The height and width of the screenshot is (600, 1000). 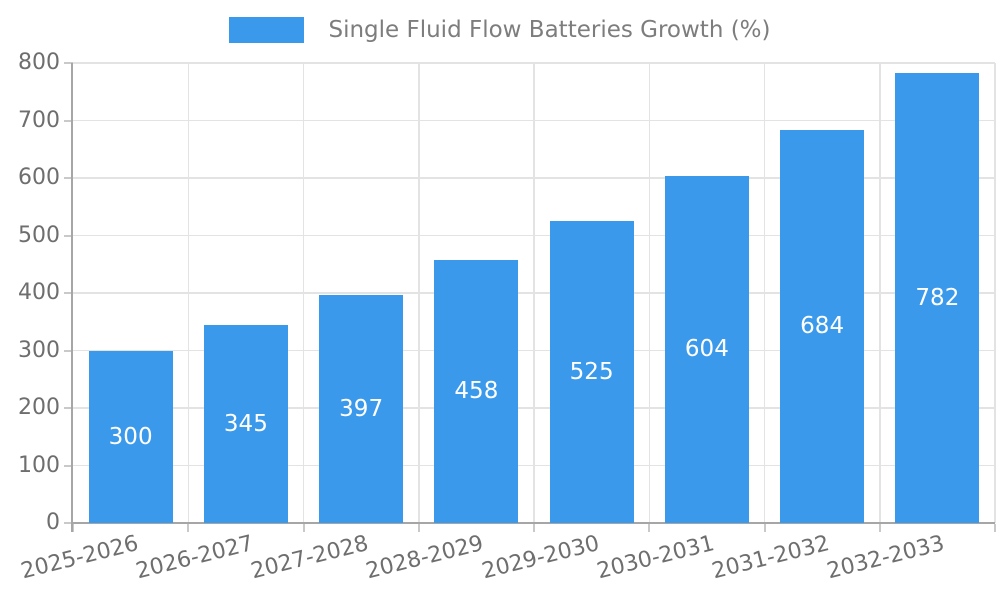 What do you see at coordinates (72, 297) in the screenshot?
I see `y-axis-line` at bounding box center [72, 297].